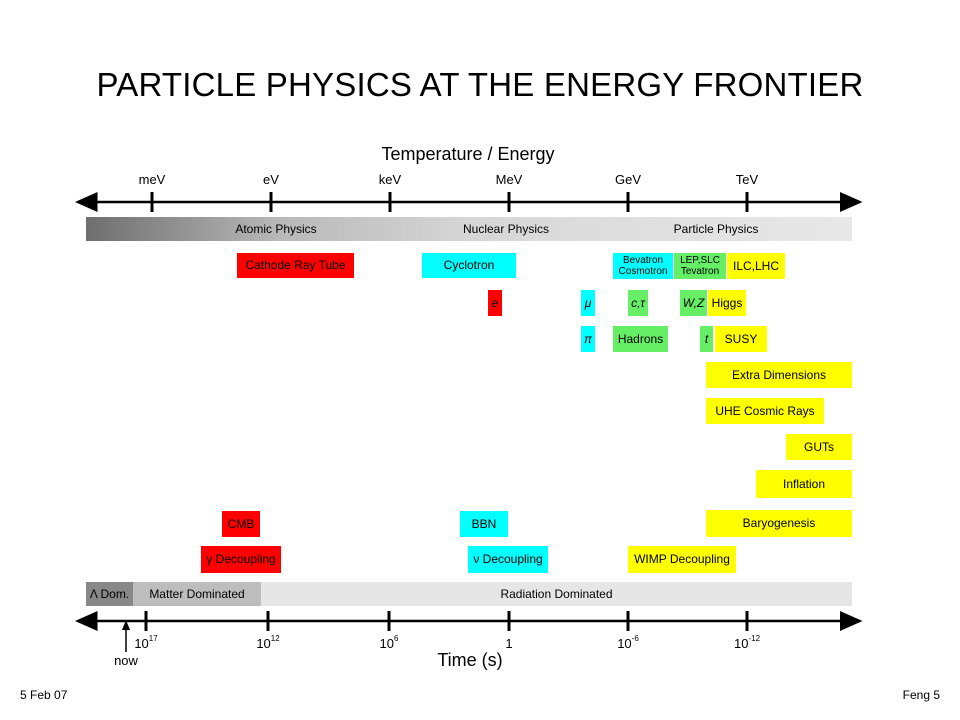 This screenshot has height=720, width=960. I want to click on box-electron: e, so click(495, 303).